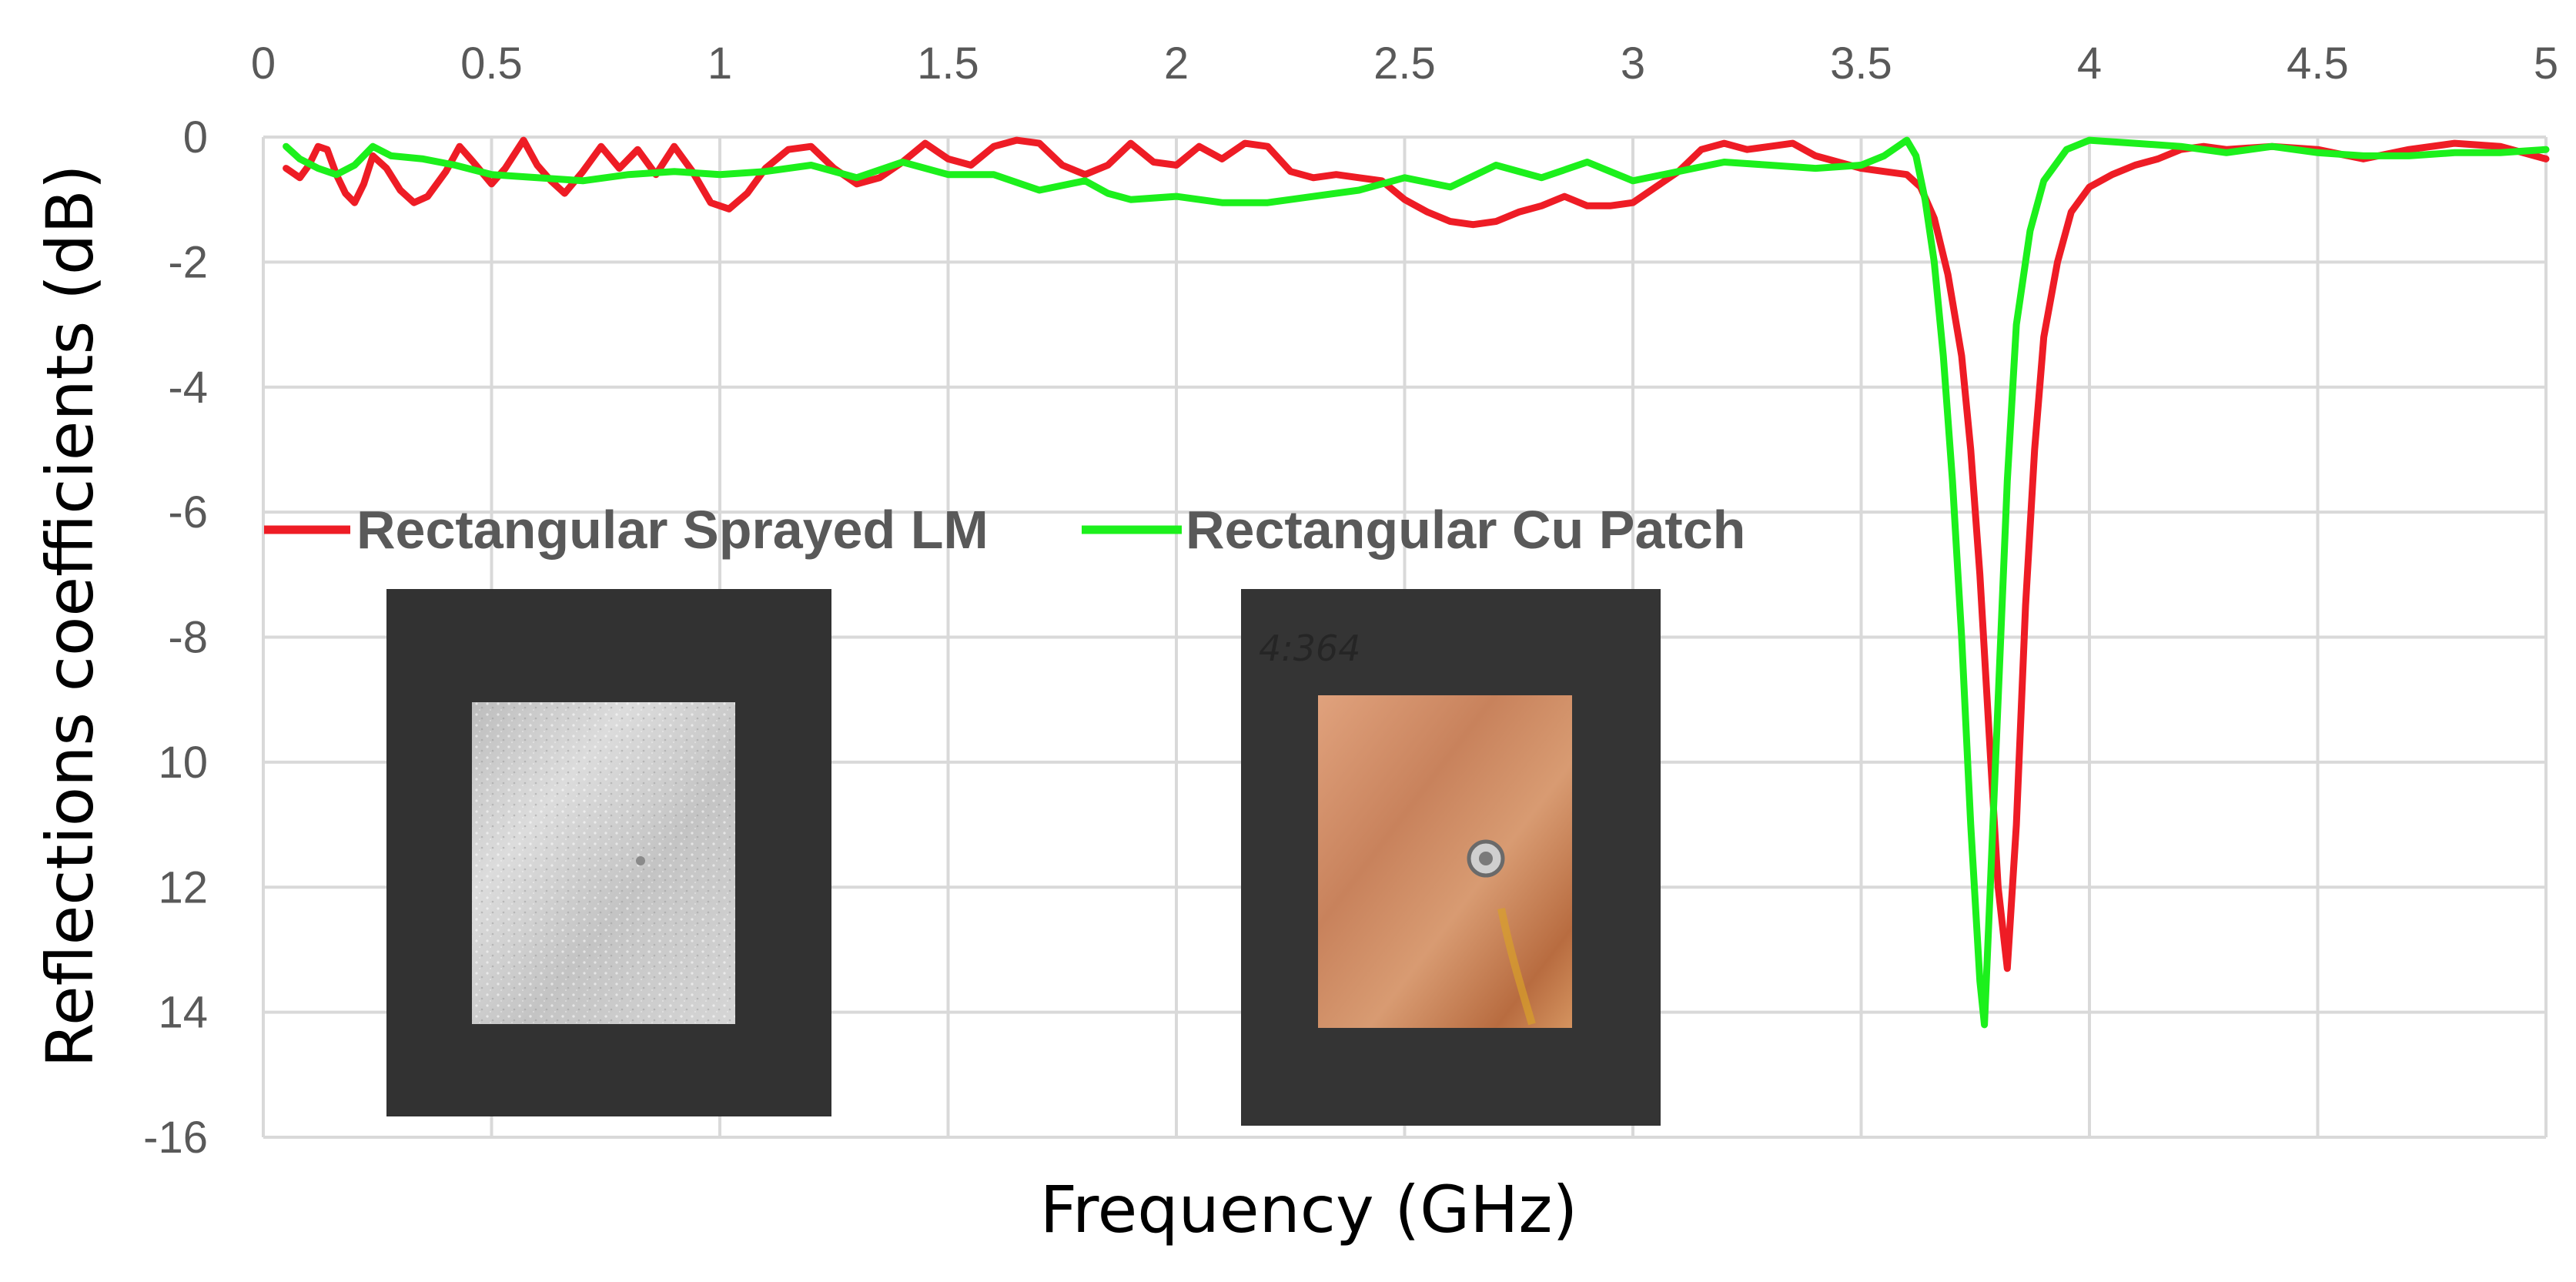  Describe the element at coordinates (183, 1013) in the screenshot. I see `y-tick-label: 14` at that location.